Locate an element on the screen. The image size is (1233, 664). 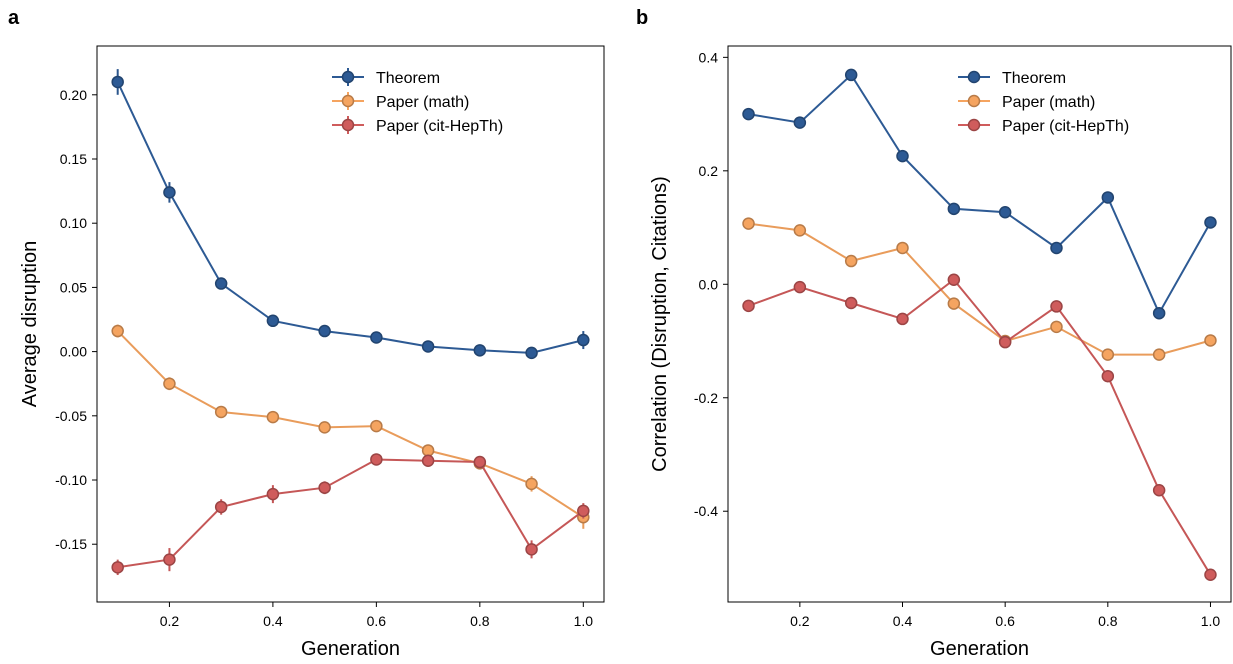
y-tick-label: 0.2 is located at coordinates (709, 171).